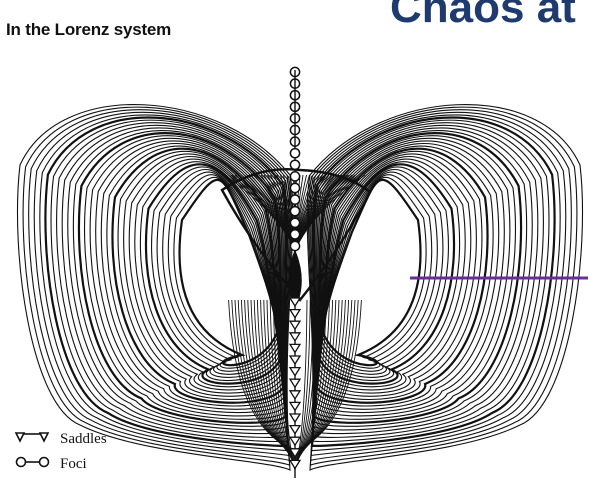 The image size is (599, 493). Describe the element at coordinates (32, 462) in the screenshot. I see `focus-legend-icon` at that location.